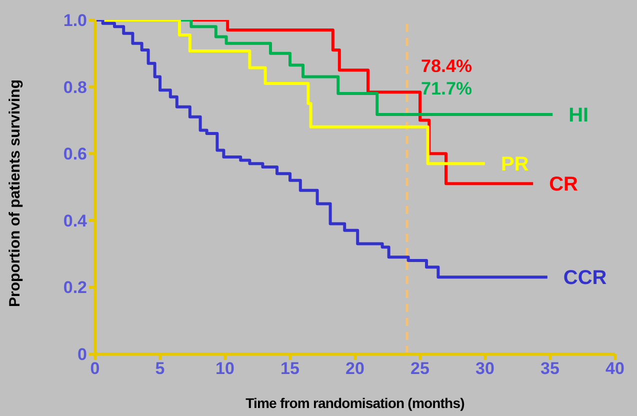 The height and width of the screenshot is (416, 637). What do you see at coordinates (82, 354) in the screenshot?
I see `y-tick-label: 0` at bounding box center [82, 354].